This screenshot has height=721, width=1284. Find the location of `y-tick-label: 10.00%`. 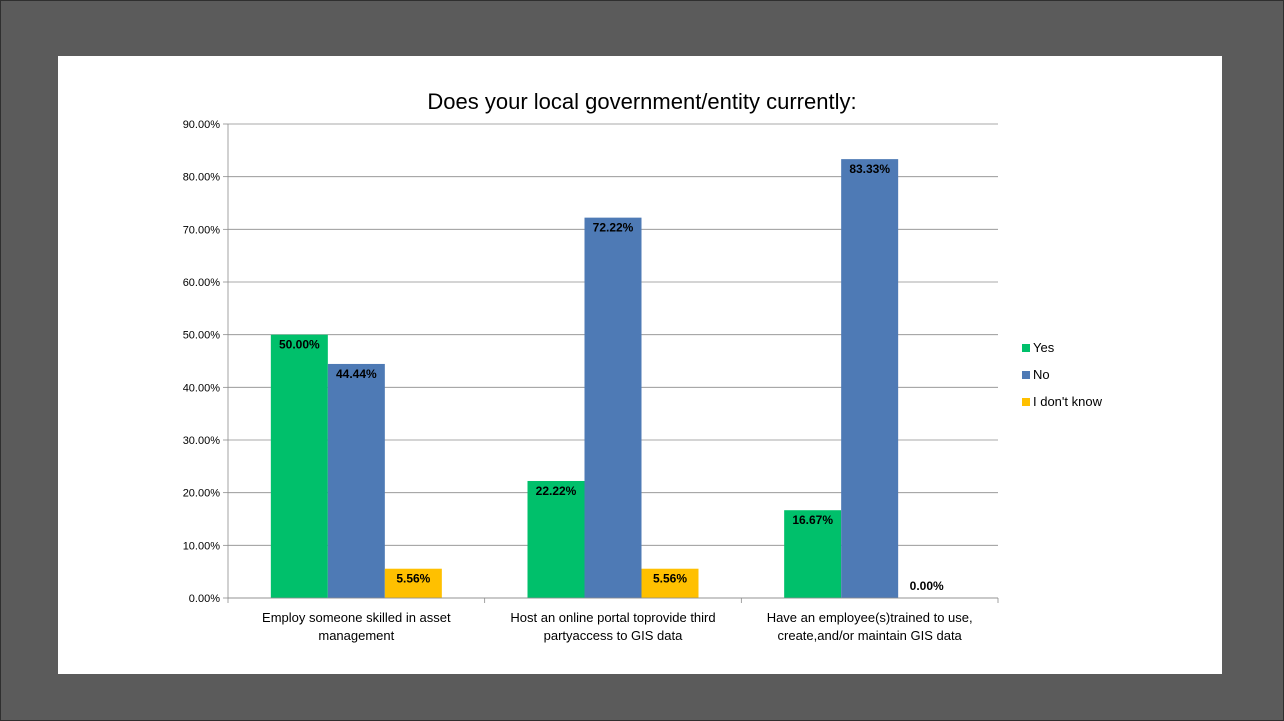

y-tick-label: 10.00% is located at coordinates (202, 546).